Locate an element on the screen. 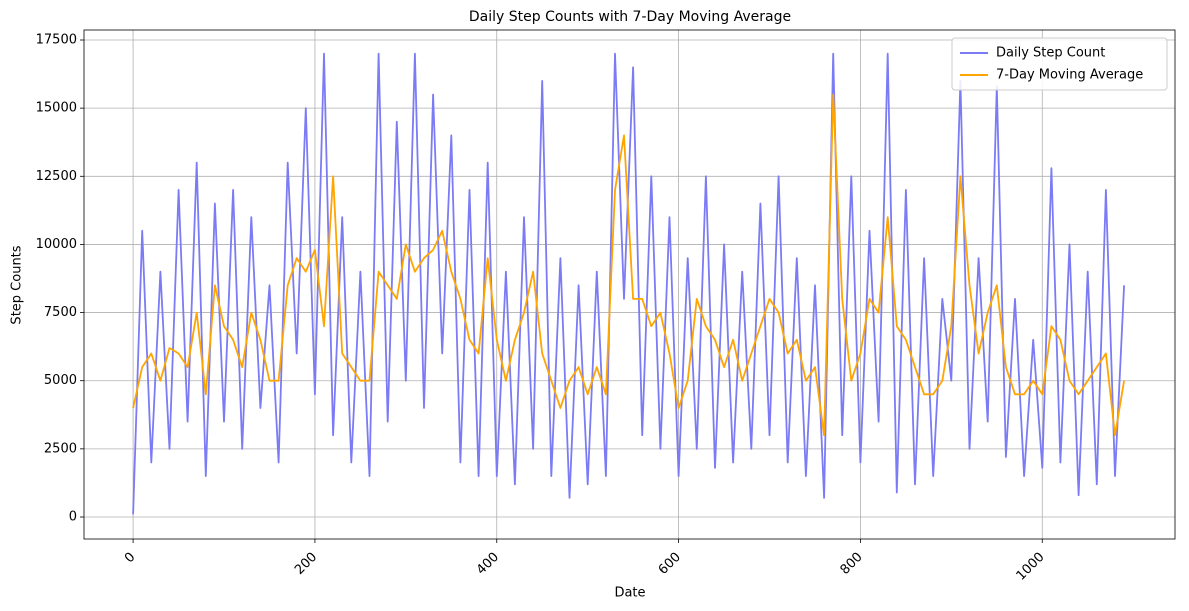  x-axis-label: Date is located at coordinates (629, 593).